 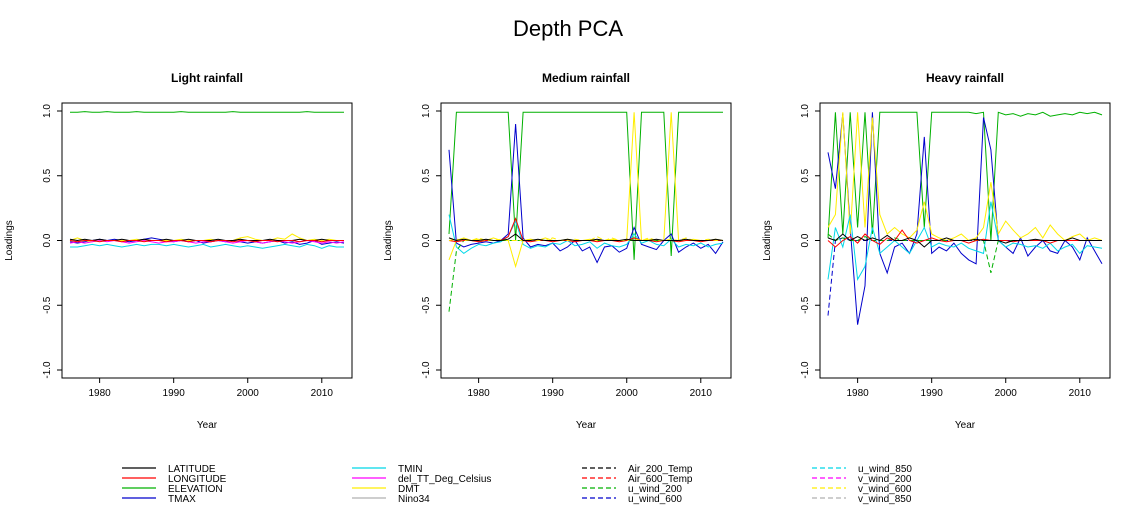 What do you see at coordinates (885, 489) in the screenshot?
I see `legend-label: v_wind_600` at bounding box center [885, 489].